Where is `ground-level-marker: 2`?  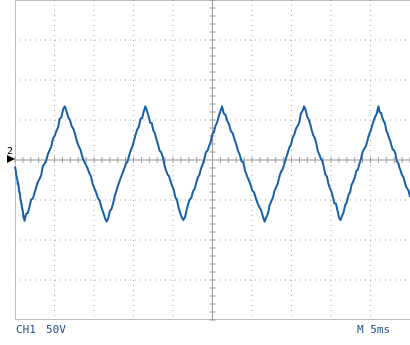
ground-level-marker: 2 is located at coordinates (11, 154).